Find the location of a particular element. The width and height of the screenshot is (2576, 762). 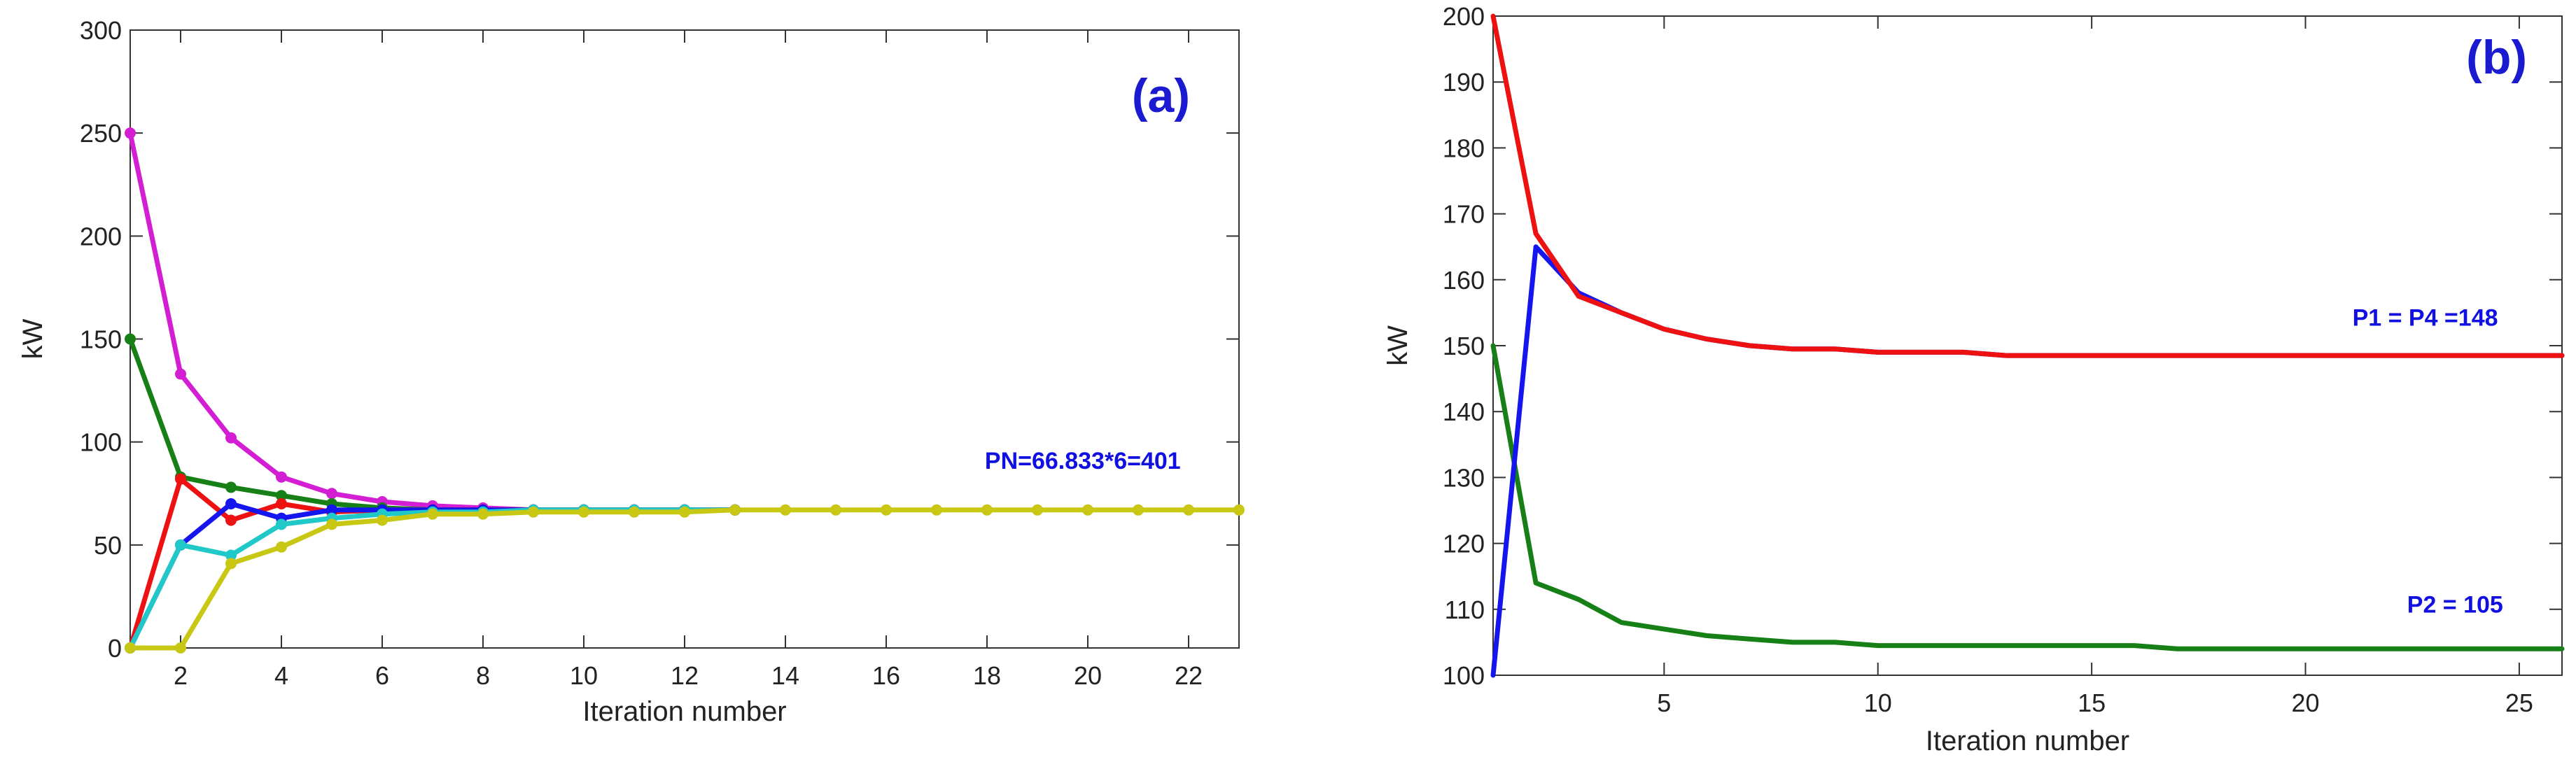

annotation-label: P2 = 105 is located at coordinates (2455, 605).